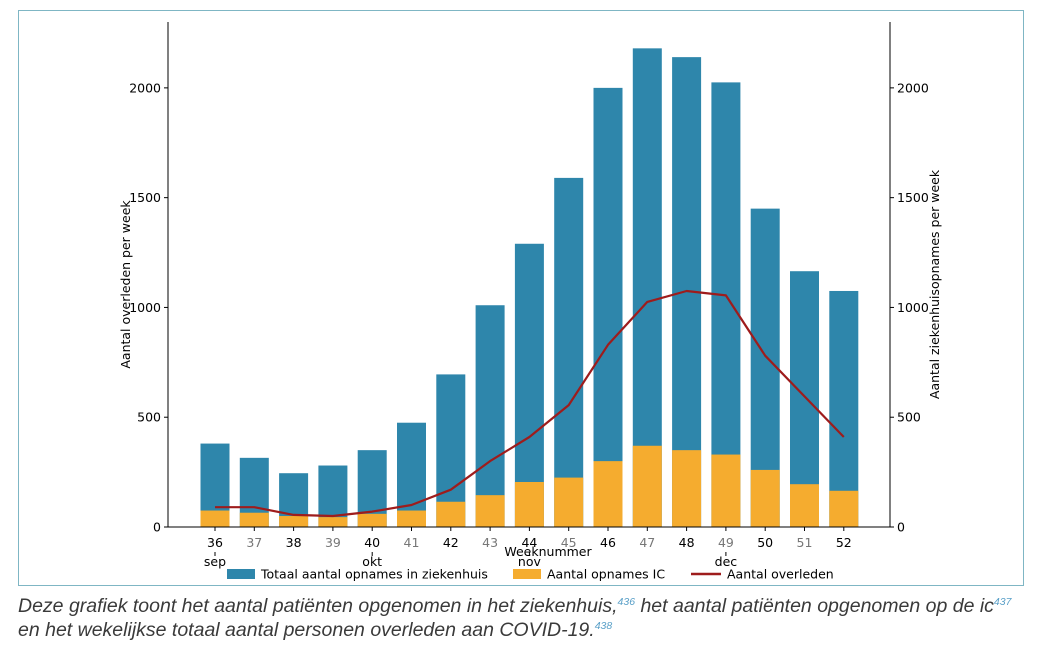 The image size is (1040, 646). What do you see at coordinates (726, 561) in the screenshot?
I see `month-label-dec: dec` at bounding box center [726, 561].